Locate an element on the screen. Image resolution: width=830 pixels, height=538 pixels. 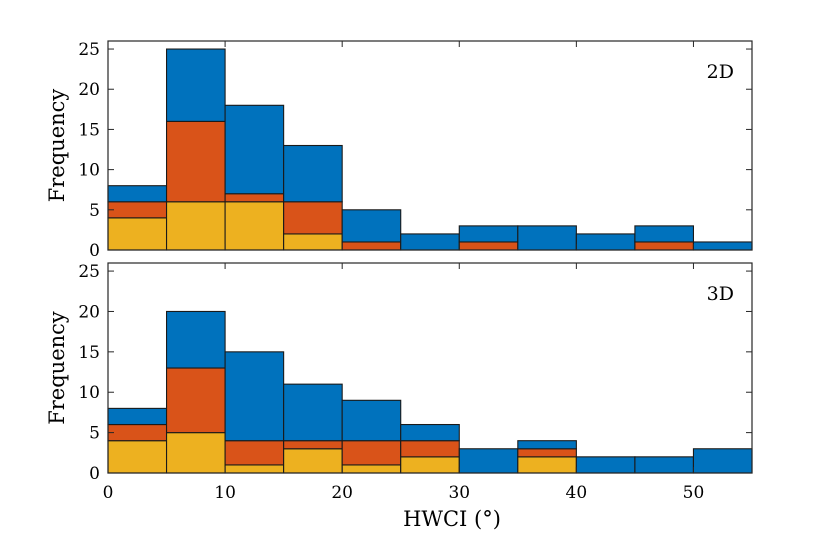
x-axis-label: HWCI (°) is located at coordinates (452, 519).